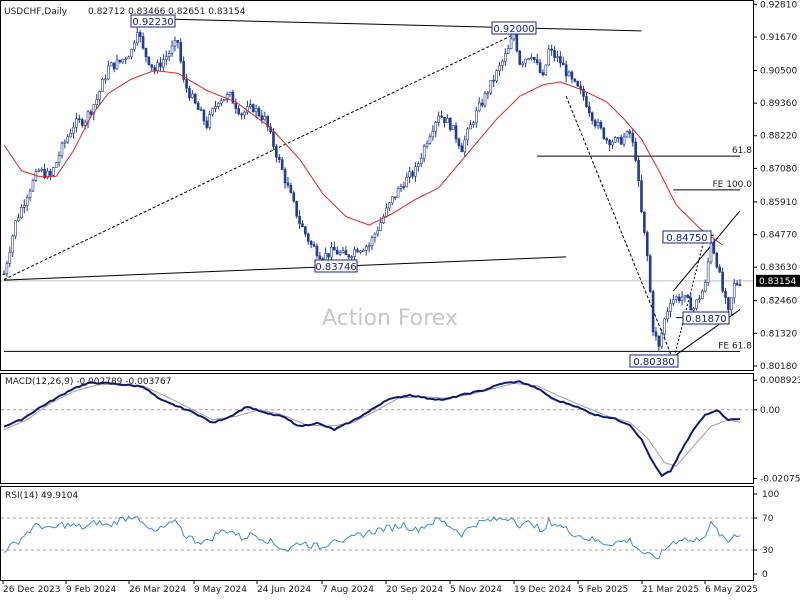 The height and width of the screenshot is (600, 800). What do you see at coordinates (780, 381) in the screenshot?
I see `macd-tick-label: 0.008923` at bounding box center [780, 381].